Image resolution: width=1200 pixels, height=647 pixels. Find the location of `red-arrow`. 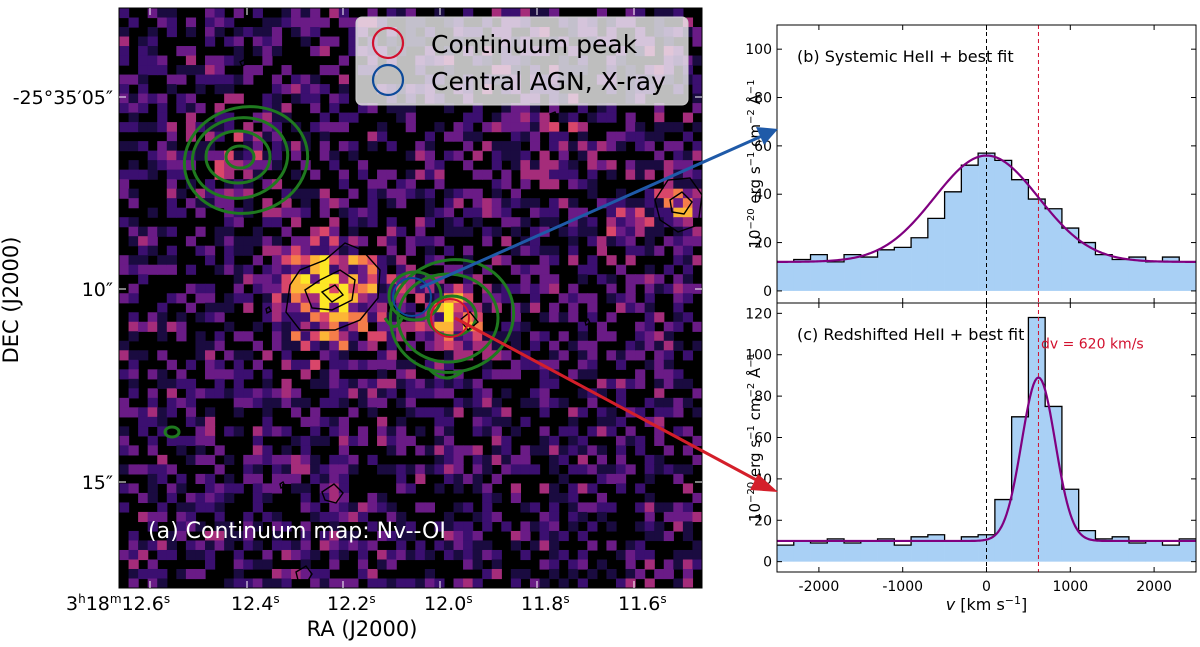

red-arrow is located at coordinates (608, 400).